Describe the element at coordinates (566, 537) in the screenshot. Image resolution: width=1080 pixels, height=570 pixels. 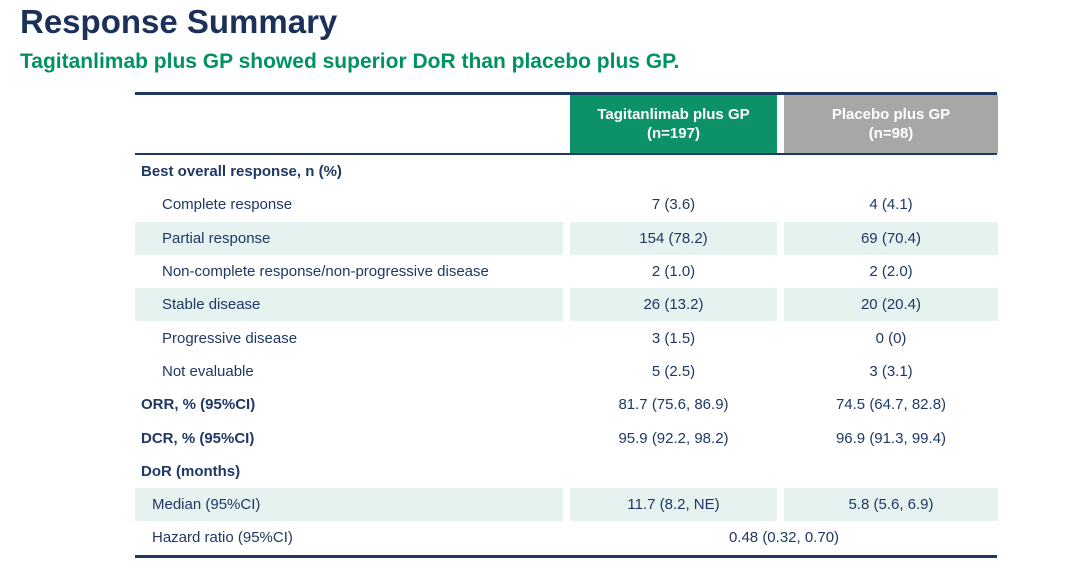
I see `table-row-hazard-ratio: Hazard ratio (95%CI) 0.48 (0.32, 0.70)` at that location.